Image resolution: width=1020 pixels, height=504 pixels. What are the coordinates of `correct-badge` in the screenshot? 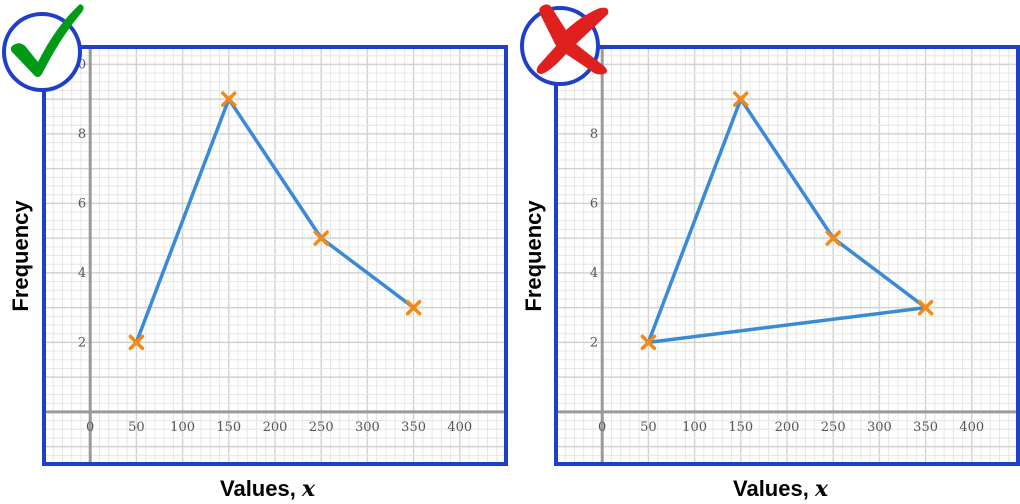 It's located at (43, 48).